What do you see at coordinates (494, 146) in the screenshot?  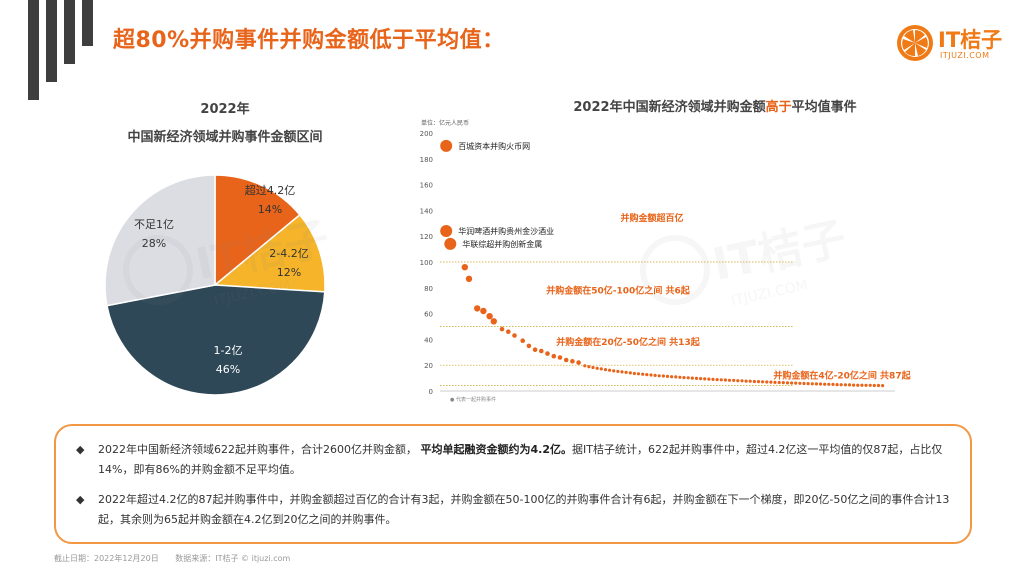 I see `point-annotation: 百城资本并购火币网` at bounding box center [494, 146].